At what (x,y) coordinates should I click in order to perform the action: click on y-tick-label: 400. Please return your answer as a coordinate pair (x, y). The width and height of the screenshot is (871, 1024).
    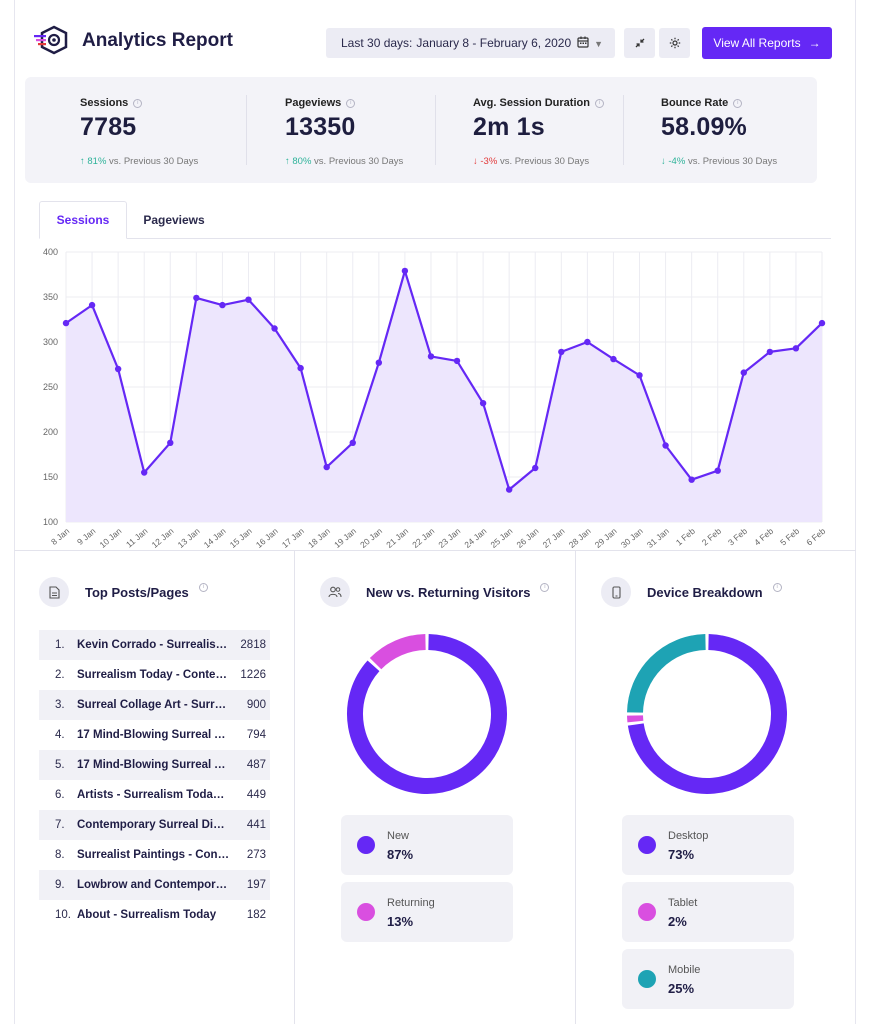
    Looking at the image, I should click on (50, 252).